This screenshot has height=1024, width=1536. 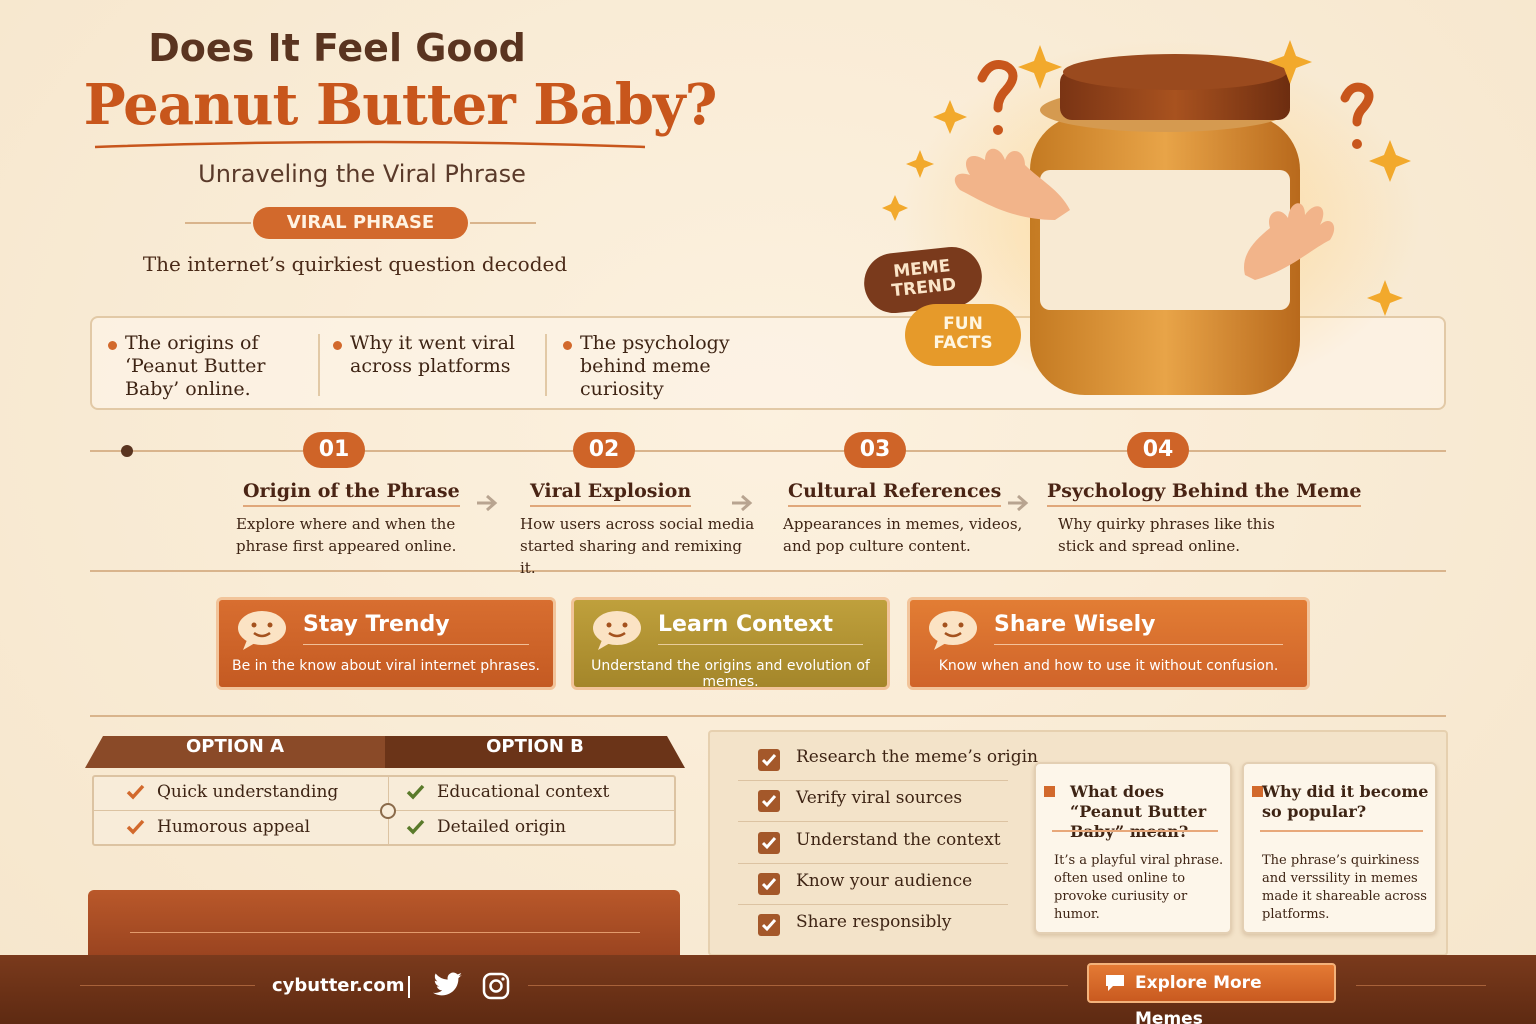 I want to click on card-title: Share Wisely, so click(x=1075, y=624).